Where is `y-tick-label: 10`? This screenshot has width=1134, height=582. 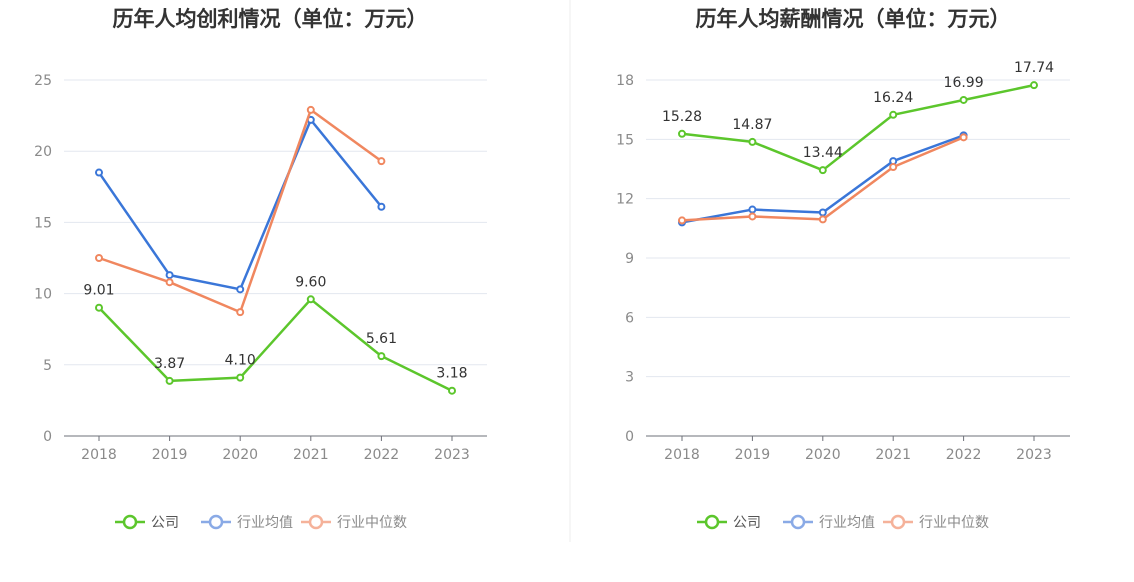 y-tick-label: 10 is located at coordinates (43, 295).